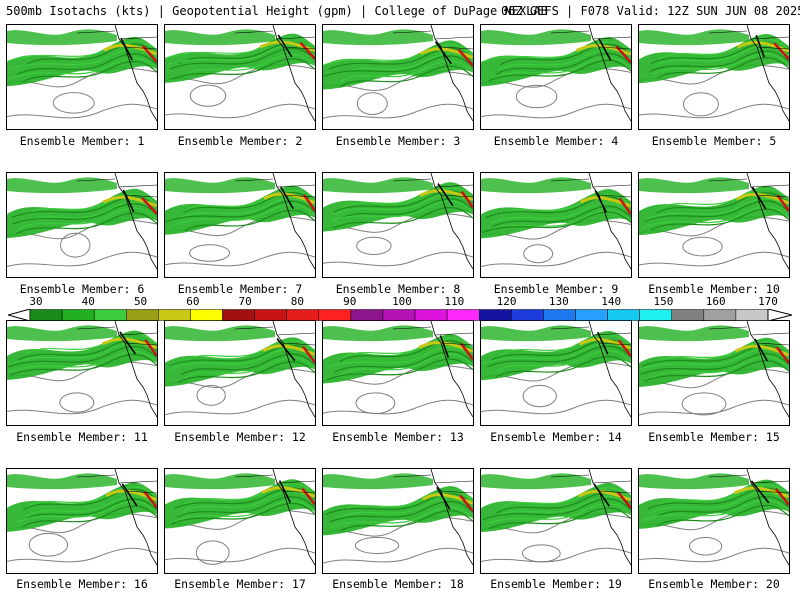 Image resolution: width=800 pixels, height=600 pixels. I want to click on panel-label: Ensemble Member: 18, so click(398, 584).